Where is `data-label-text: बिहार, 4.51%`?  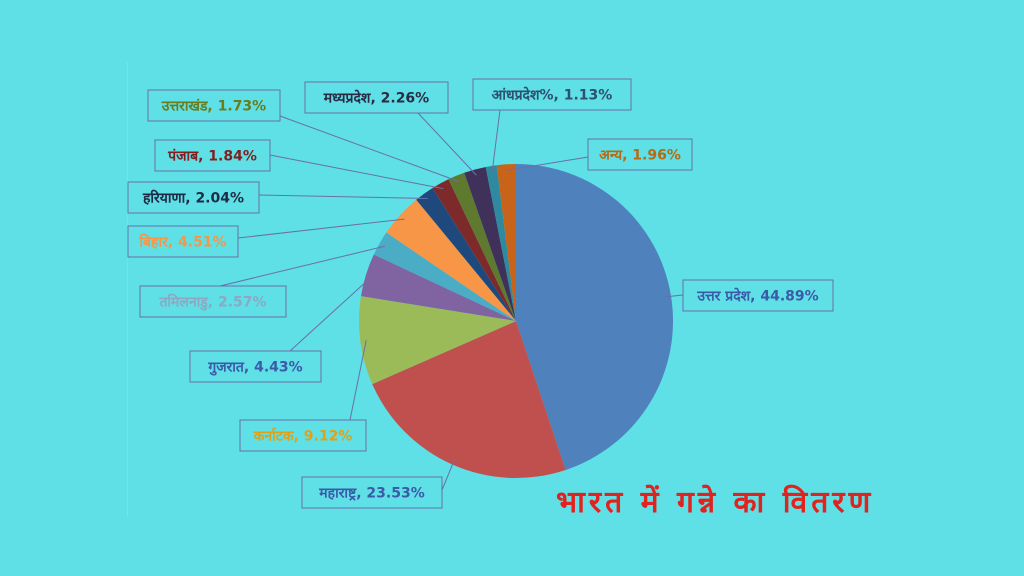
data-label-text: बिहार, 4.51% is located at coordinates (182, 242).